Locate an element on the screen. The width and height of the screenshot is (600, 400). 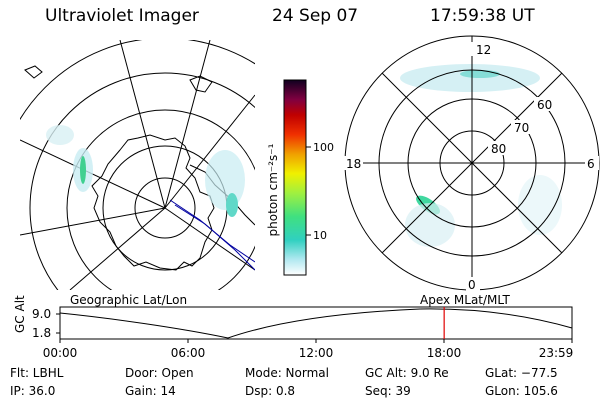
info-field: GC Alt: 9.0 Re is located at coordinates (407, 373).